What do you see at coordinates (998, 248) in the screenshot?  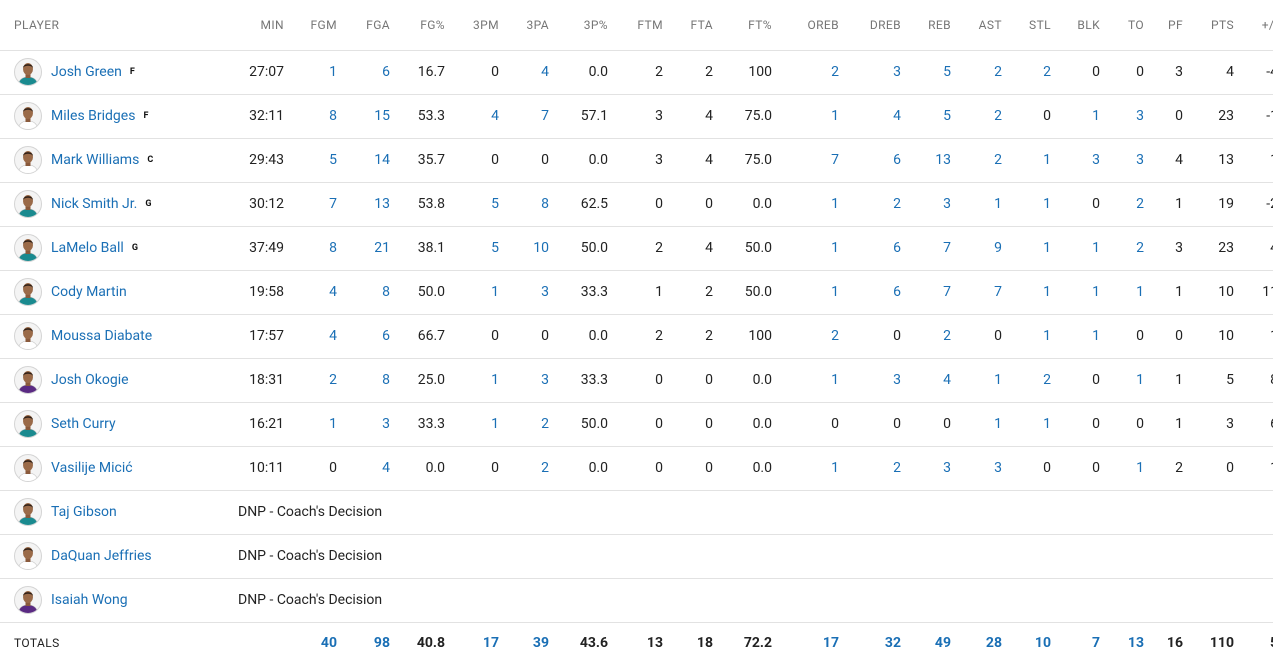 I see `stat-ast: 9` at bounding box center [998, 248].